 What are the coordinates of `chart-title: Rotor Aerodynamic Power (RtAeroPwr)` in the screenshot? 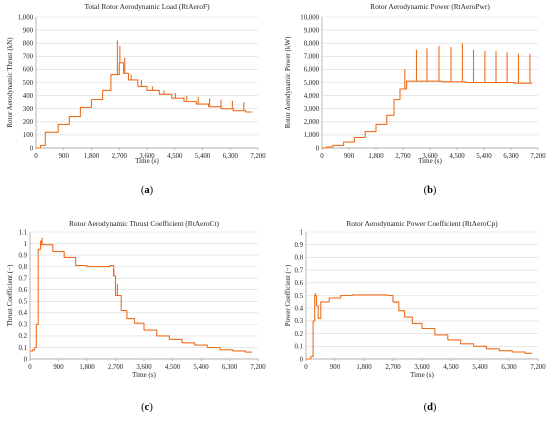 It's located at (430, 6).